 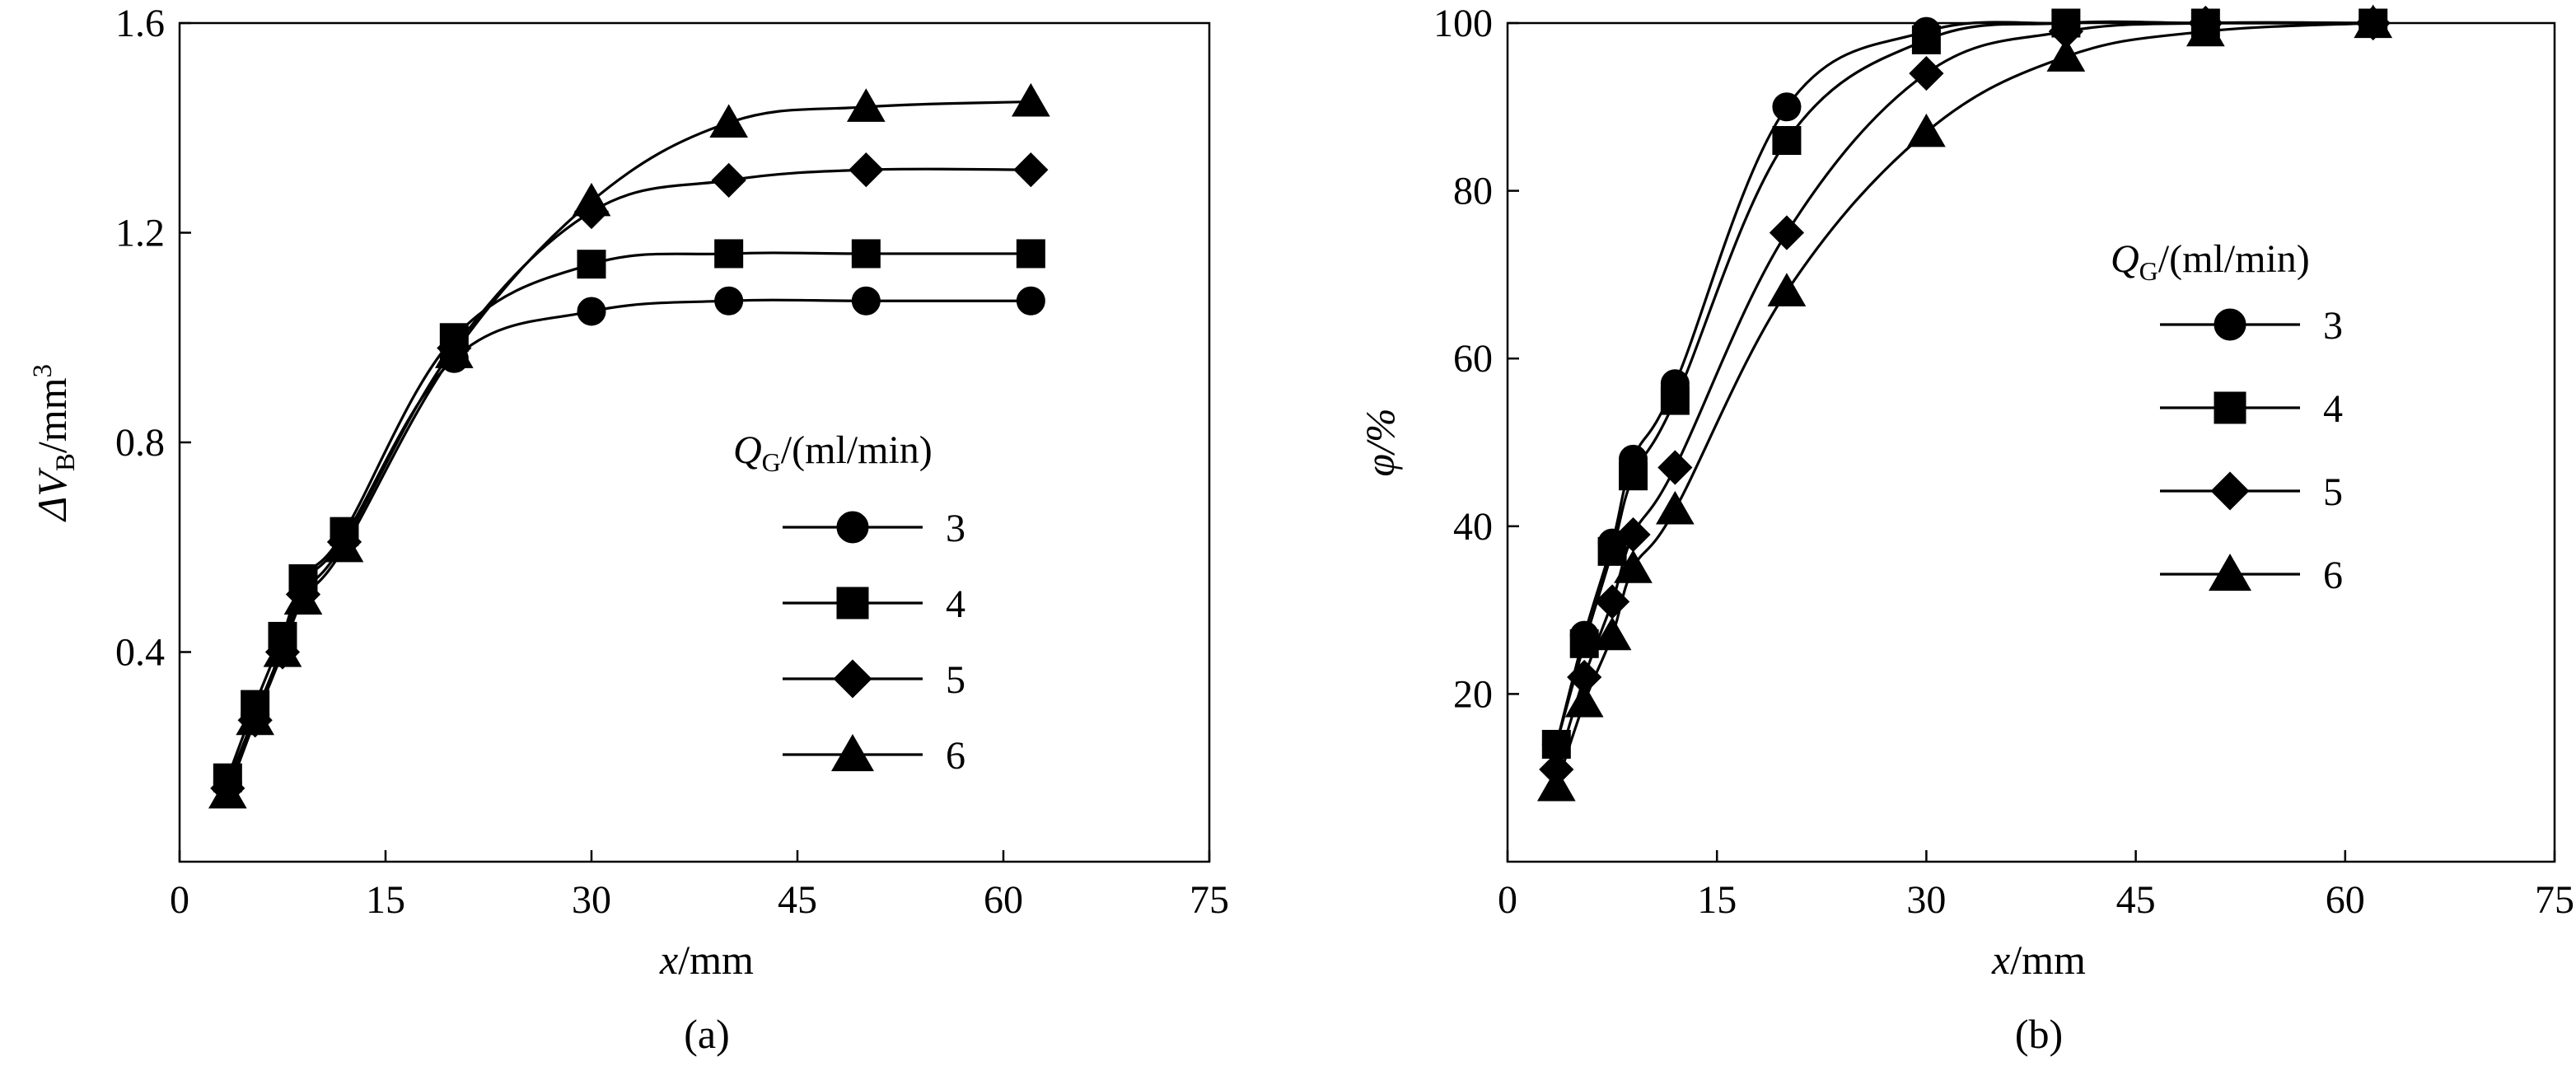 I want to click on panel-a-y-tick-label: 1.2, so click(x=140, y=233).